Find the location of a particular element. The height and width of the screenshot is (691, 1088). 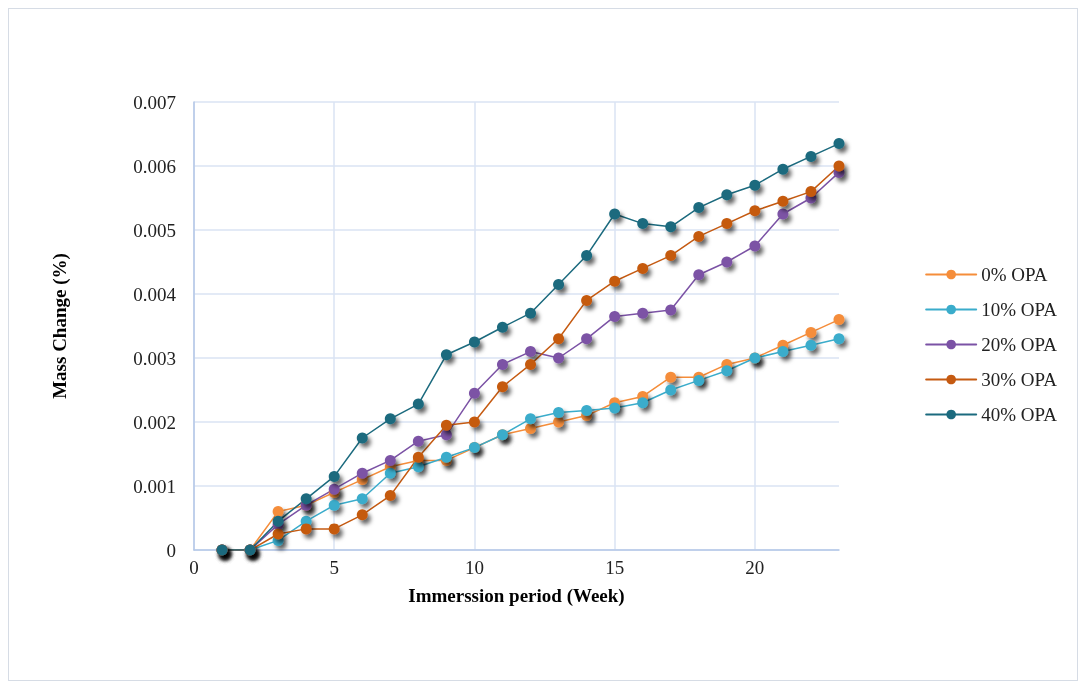

legend-label: 10% OPA is located at coordinates (1019, 309).